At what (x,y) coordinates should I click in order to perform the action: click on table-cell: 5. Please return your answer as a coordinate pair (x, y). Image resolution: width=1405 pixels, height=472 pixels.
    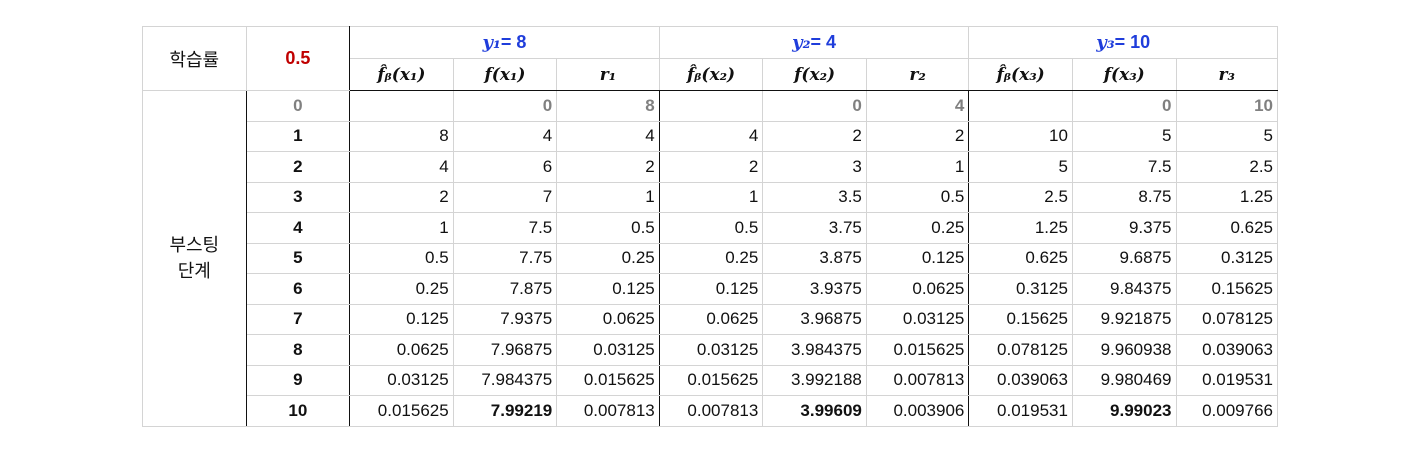
    Looking at the image, I should click on (1226, 136).